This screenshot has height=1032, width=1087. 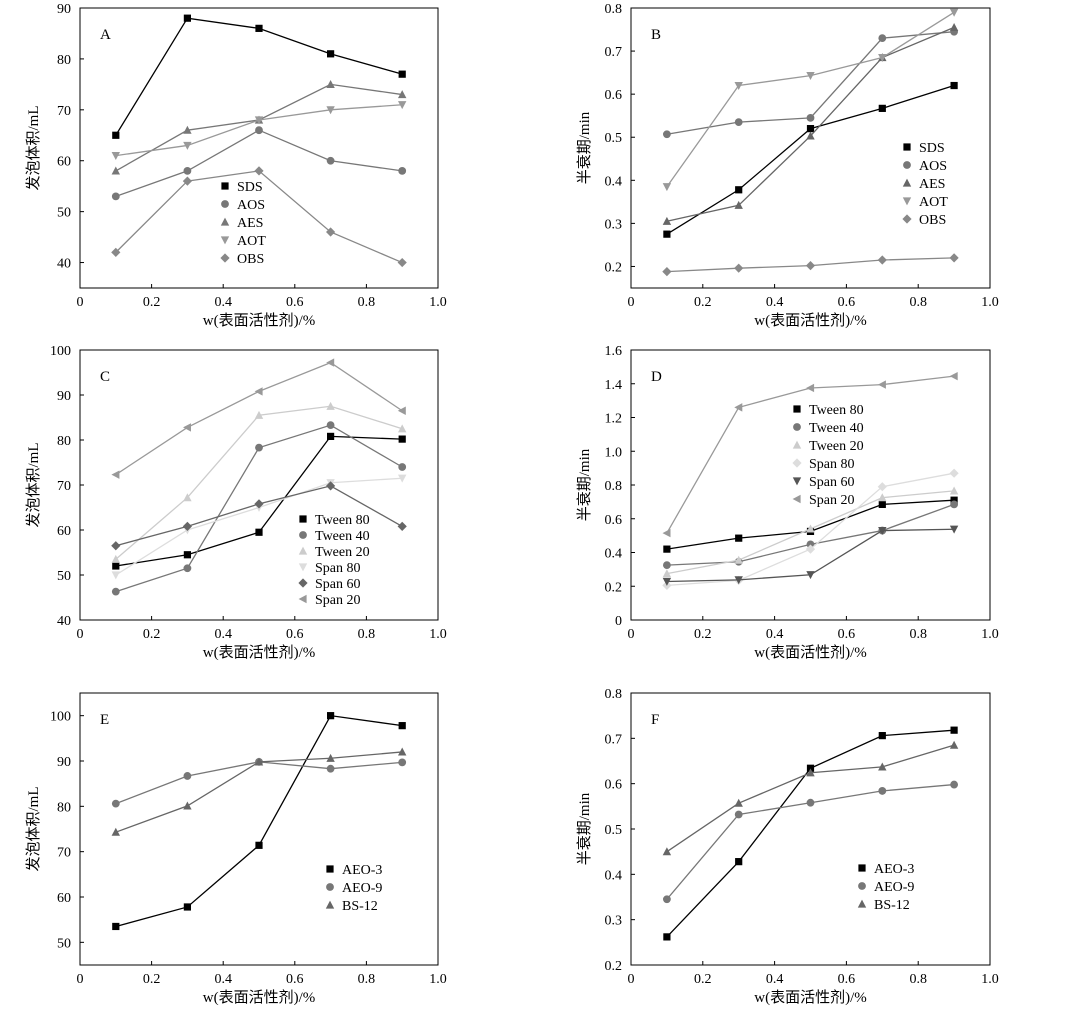 I want to click on legend-entry: AEO-9, so click(x=362, y=888).